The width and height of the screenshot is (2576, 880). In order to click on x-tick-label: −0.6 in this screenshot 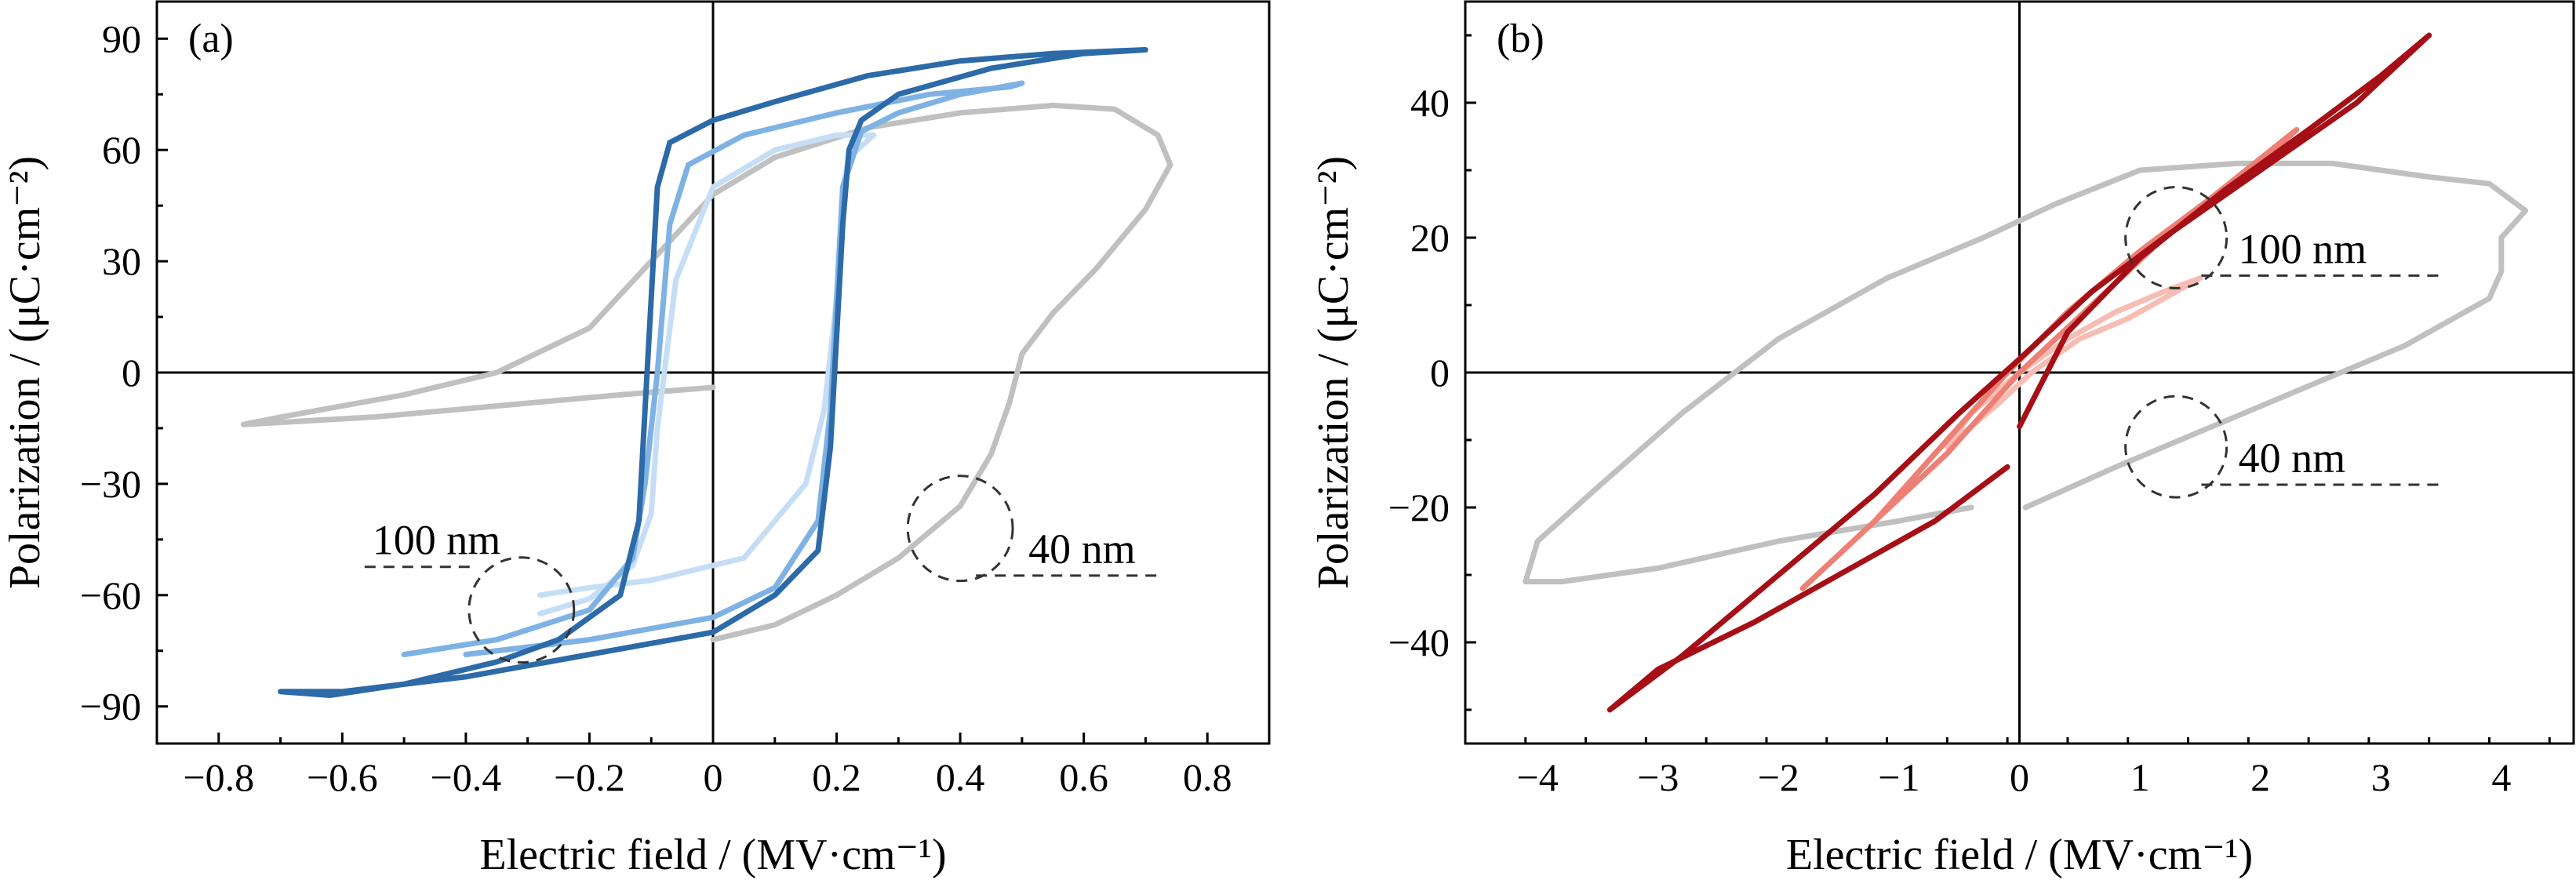, I will do `click(342, 777)`.